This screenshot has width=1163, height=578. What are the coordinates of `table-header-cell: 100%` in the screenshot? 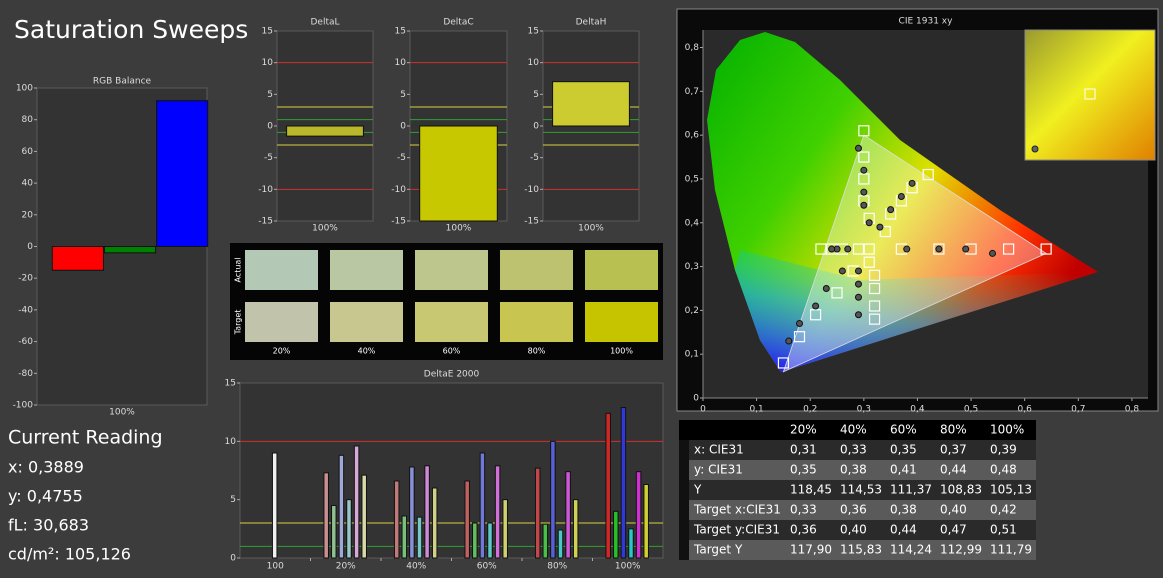 It's located at (1007, 430).